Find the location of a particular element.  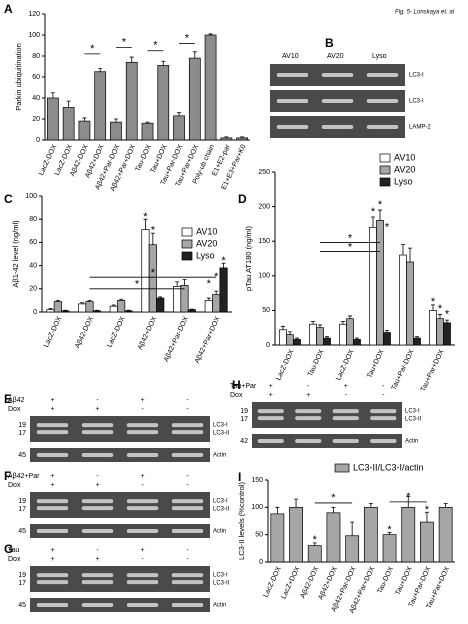

mw-marker: 45 is located at coordinates (22, 455).